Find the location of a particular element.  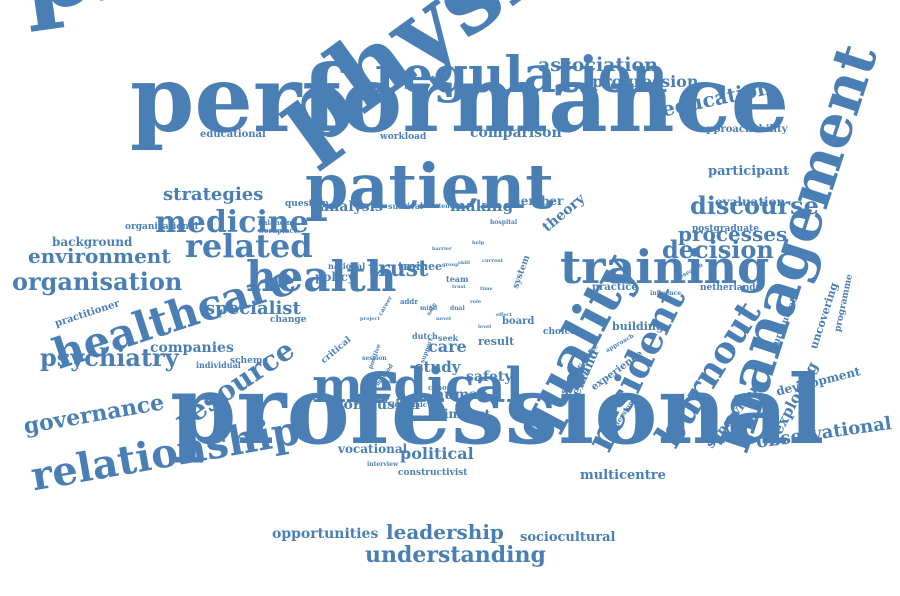

word-74: constructivist is located at coordinates (433, 473).